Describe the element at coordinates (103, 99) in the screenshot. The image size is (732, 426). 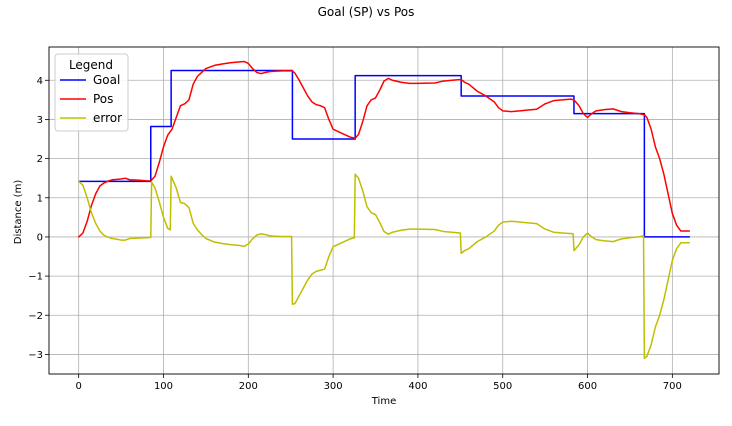
I see `legend-label-pos: Pos` at that location.